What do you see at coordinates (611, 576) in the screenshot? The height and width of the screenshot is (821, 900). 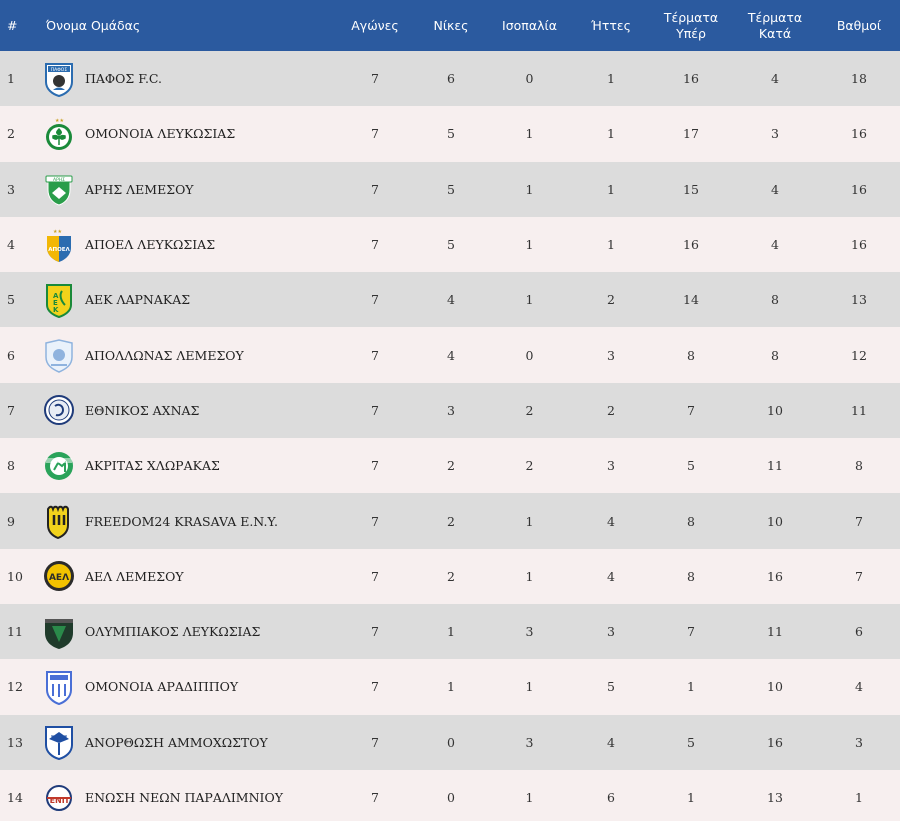 I see `losses-cell: 4` at bounding box center [611, 576].